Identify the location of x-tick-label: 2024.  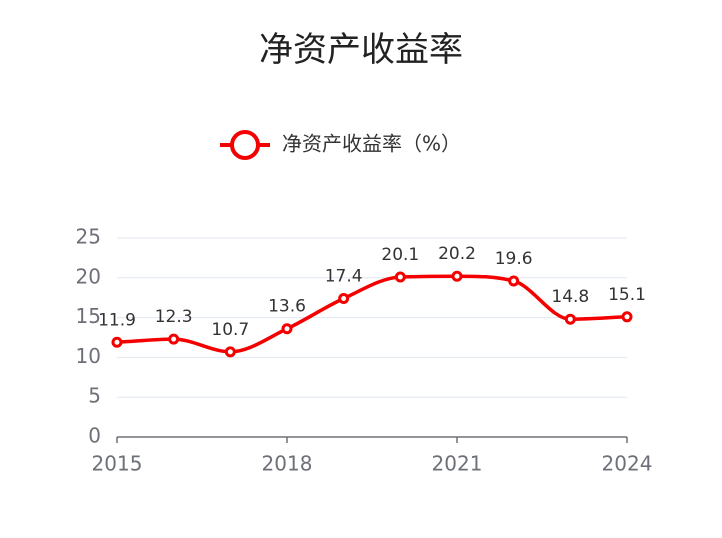
(627, 464).